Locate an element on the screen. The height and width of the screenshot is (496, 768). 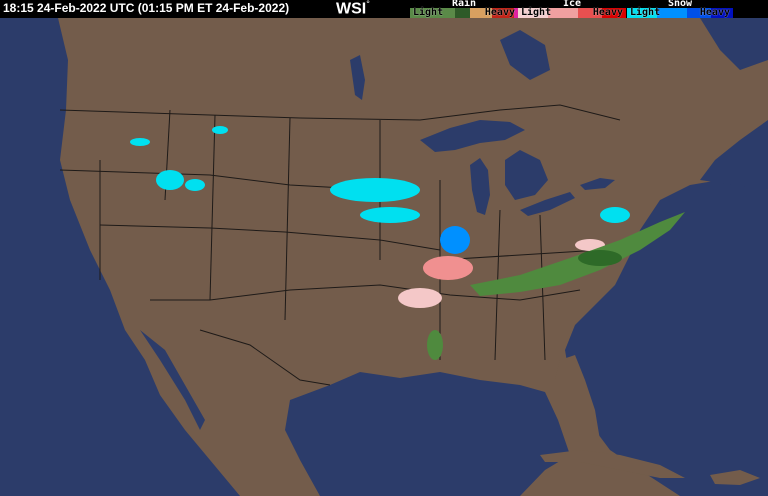
legend-ice-title: Ice is located at coordinates (572, 4).